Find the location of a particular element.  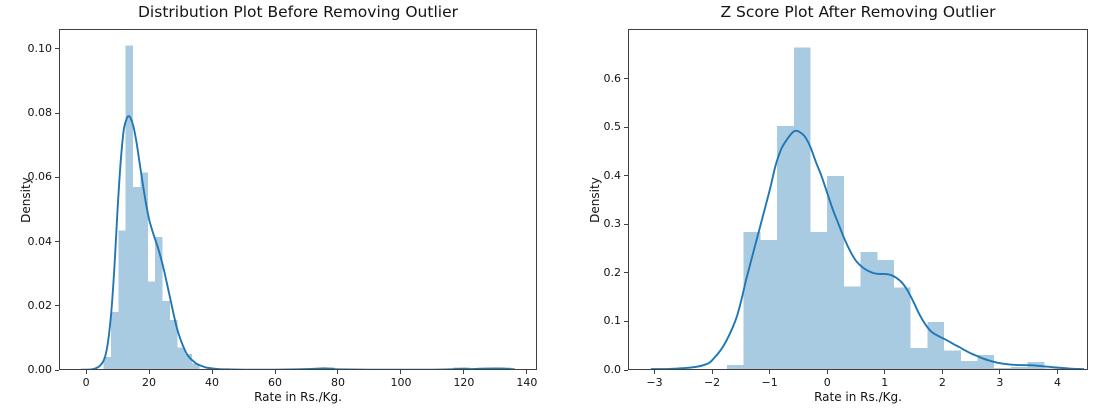

y-tick-label: 0.1 is located at coordinates (612, 321).